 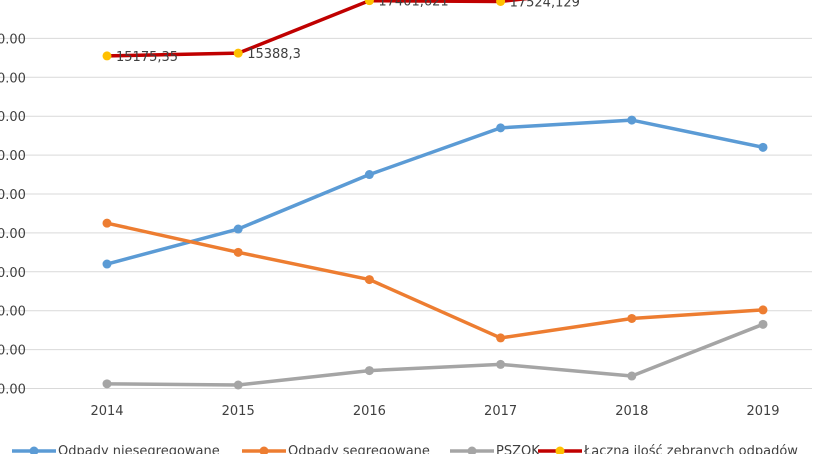 What do you see at coordinates (762, 411) in the screenshot?
I see `x-tick-label: 2019` at bounding box center [762, 411].